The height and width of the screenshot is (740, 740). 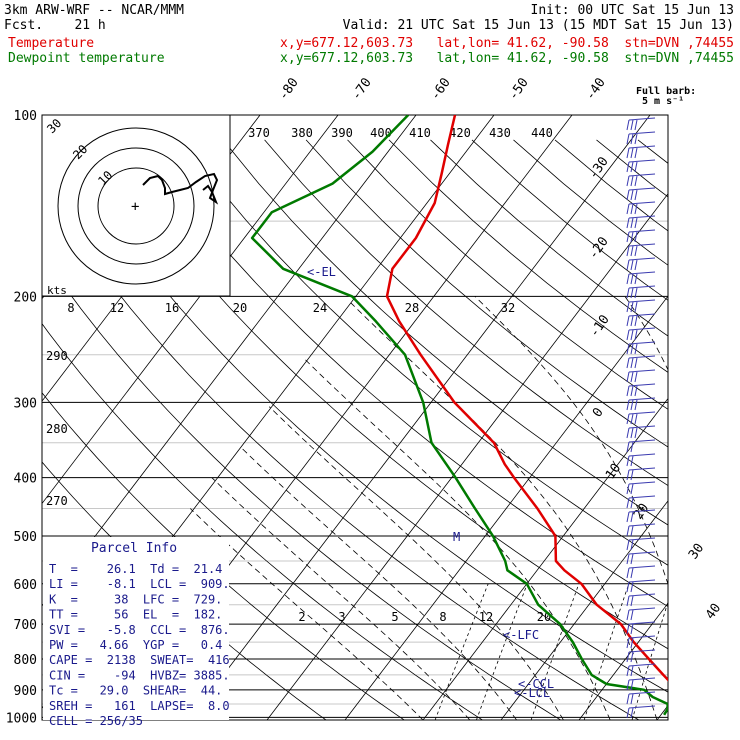 I want to click on parcel-row: PW = 4.66 YGP = 0.4, so click(x=135, y=645).